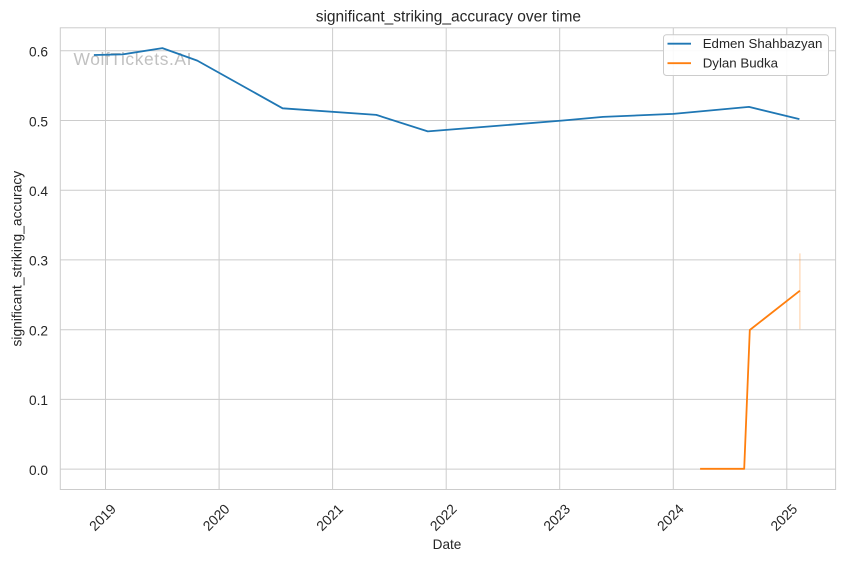  Describe the element at coordinates (448, 17) in the screenshot. I see `svg-text:significant_striking_accuracy: significant_striking_accuracy over time` at that location.